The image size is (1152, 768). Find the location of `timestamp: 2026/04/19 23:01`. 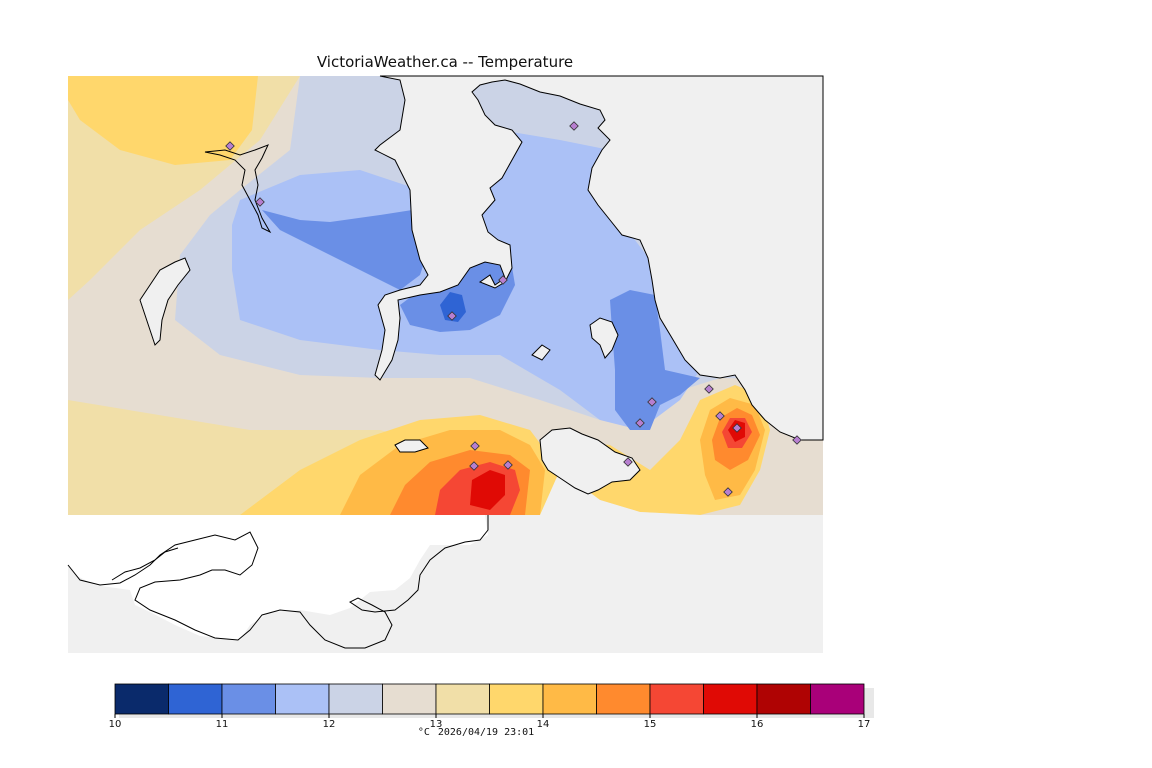

timestamp: 2026/04/19 23:01 is located at coordinates (486, 732).